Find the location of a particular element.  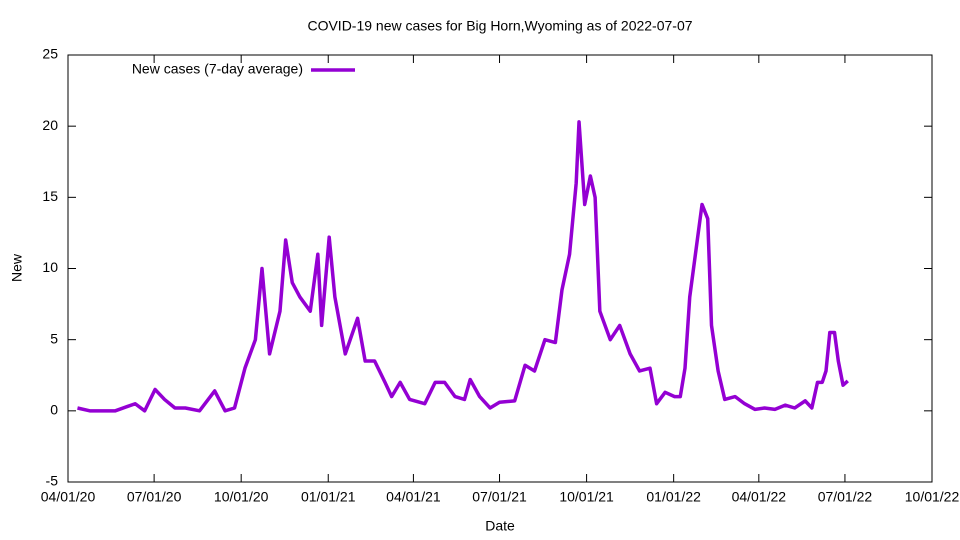

y-tick-label: -5 is located at coordinates (52, 481).